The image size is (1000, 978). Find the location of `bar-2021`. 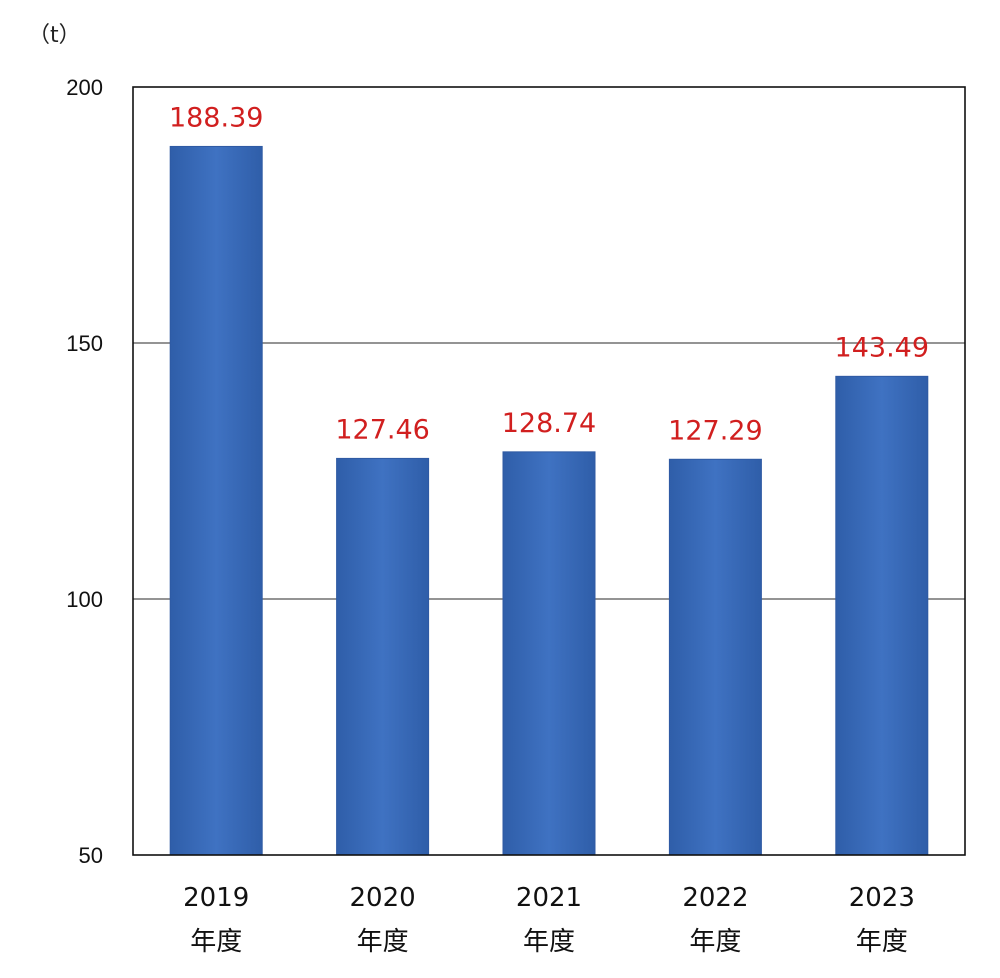

bar-2021 is located at coordinates (549, 653).